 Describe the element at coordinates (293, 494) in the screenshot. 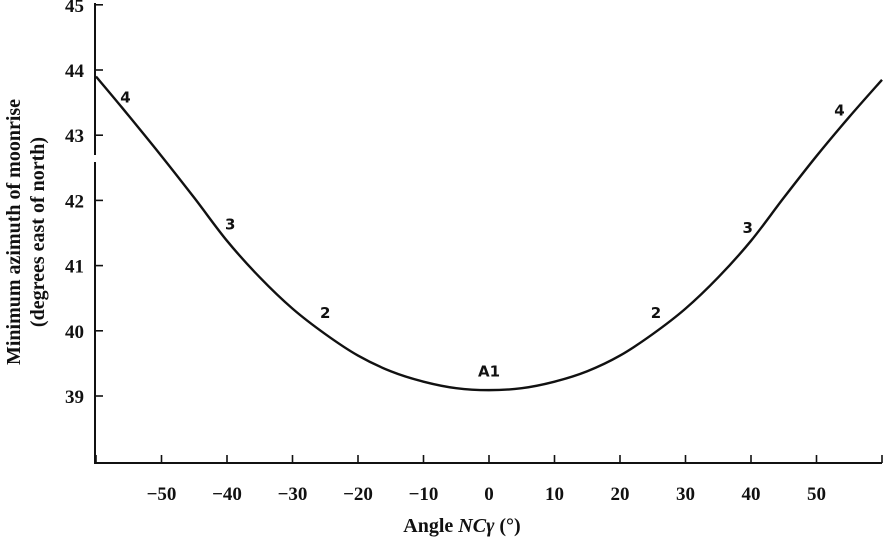

I see `x-tick-label: −30` at that location.